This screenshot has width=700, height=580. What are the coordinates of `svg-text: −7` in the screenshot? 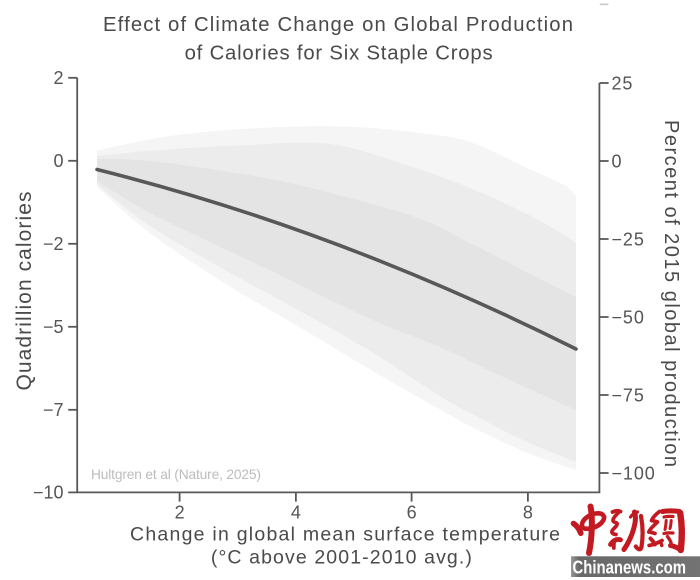 It's located at (53, 410).